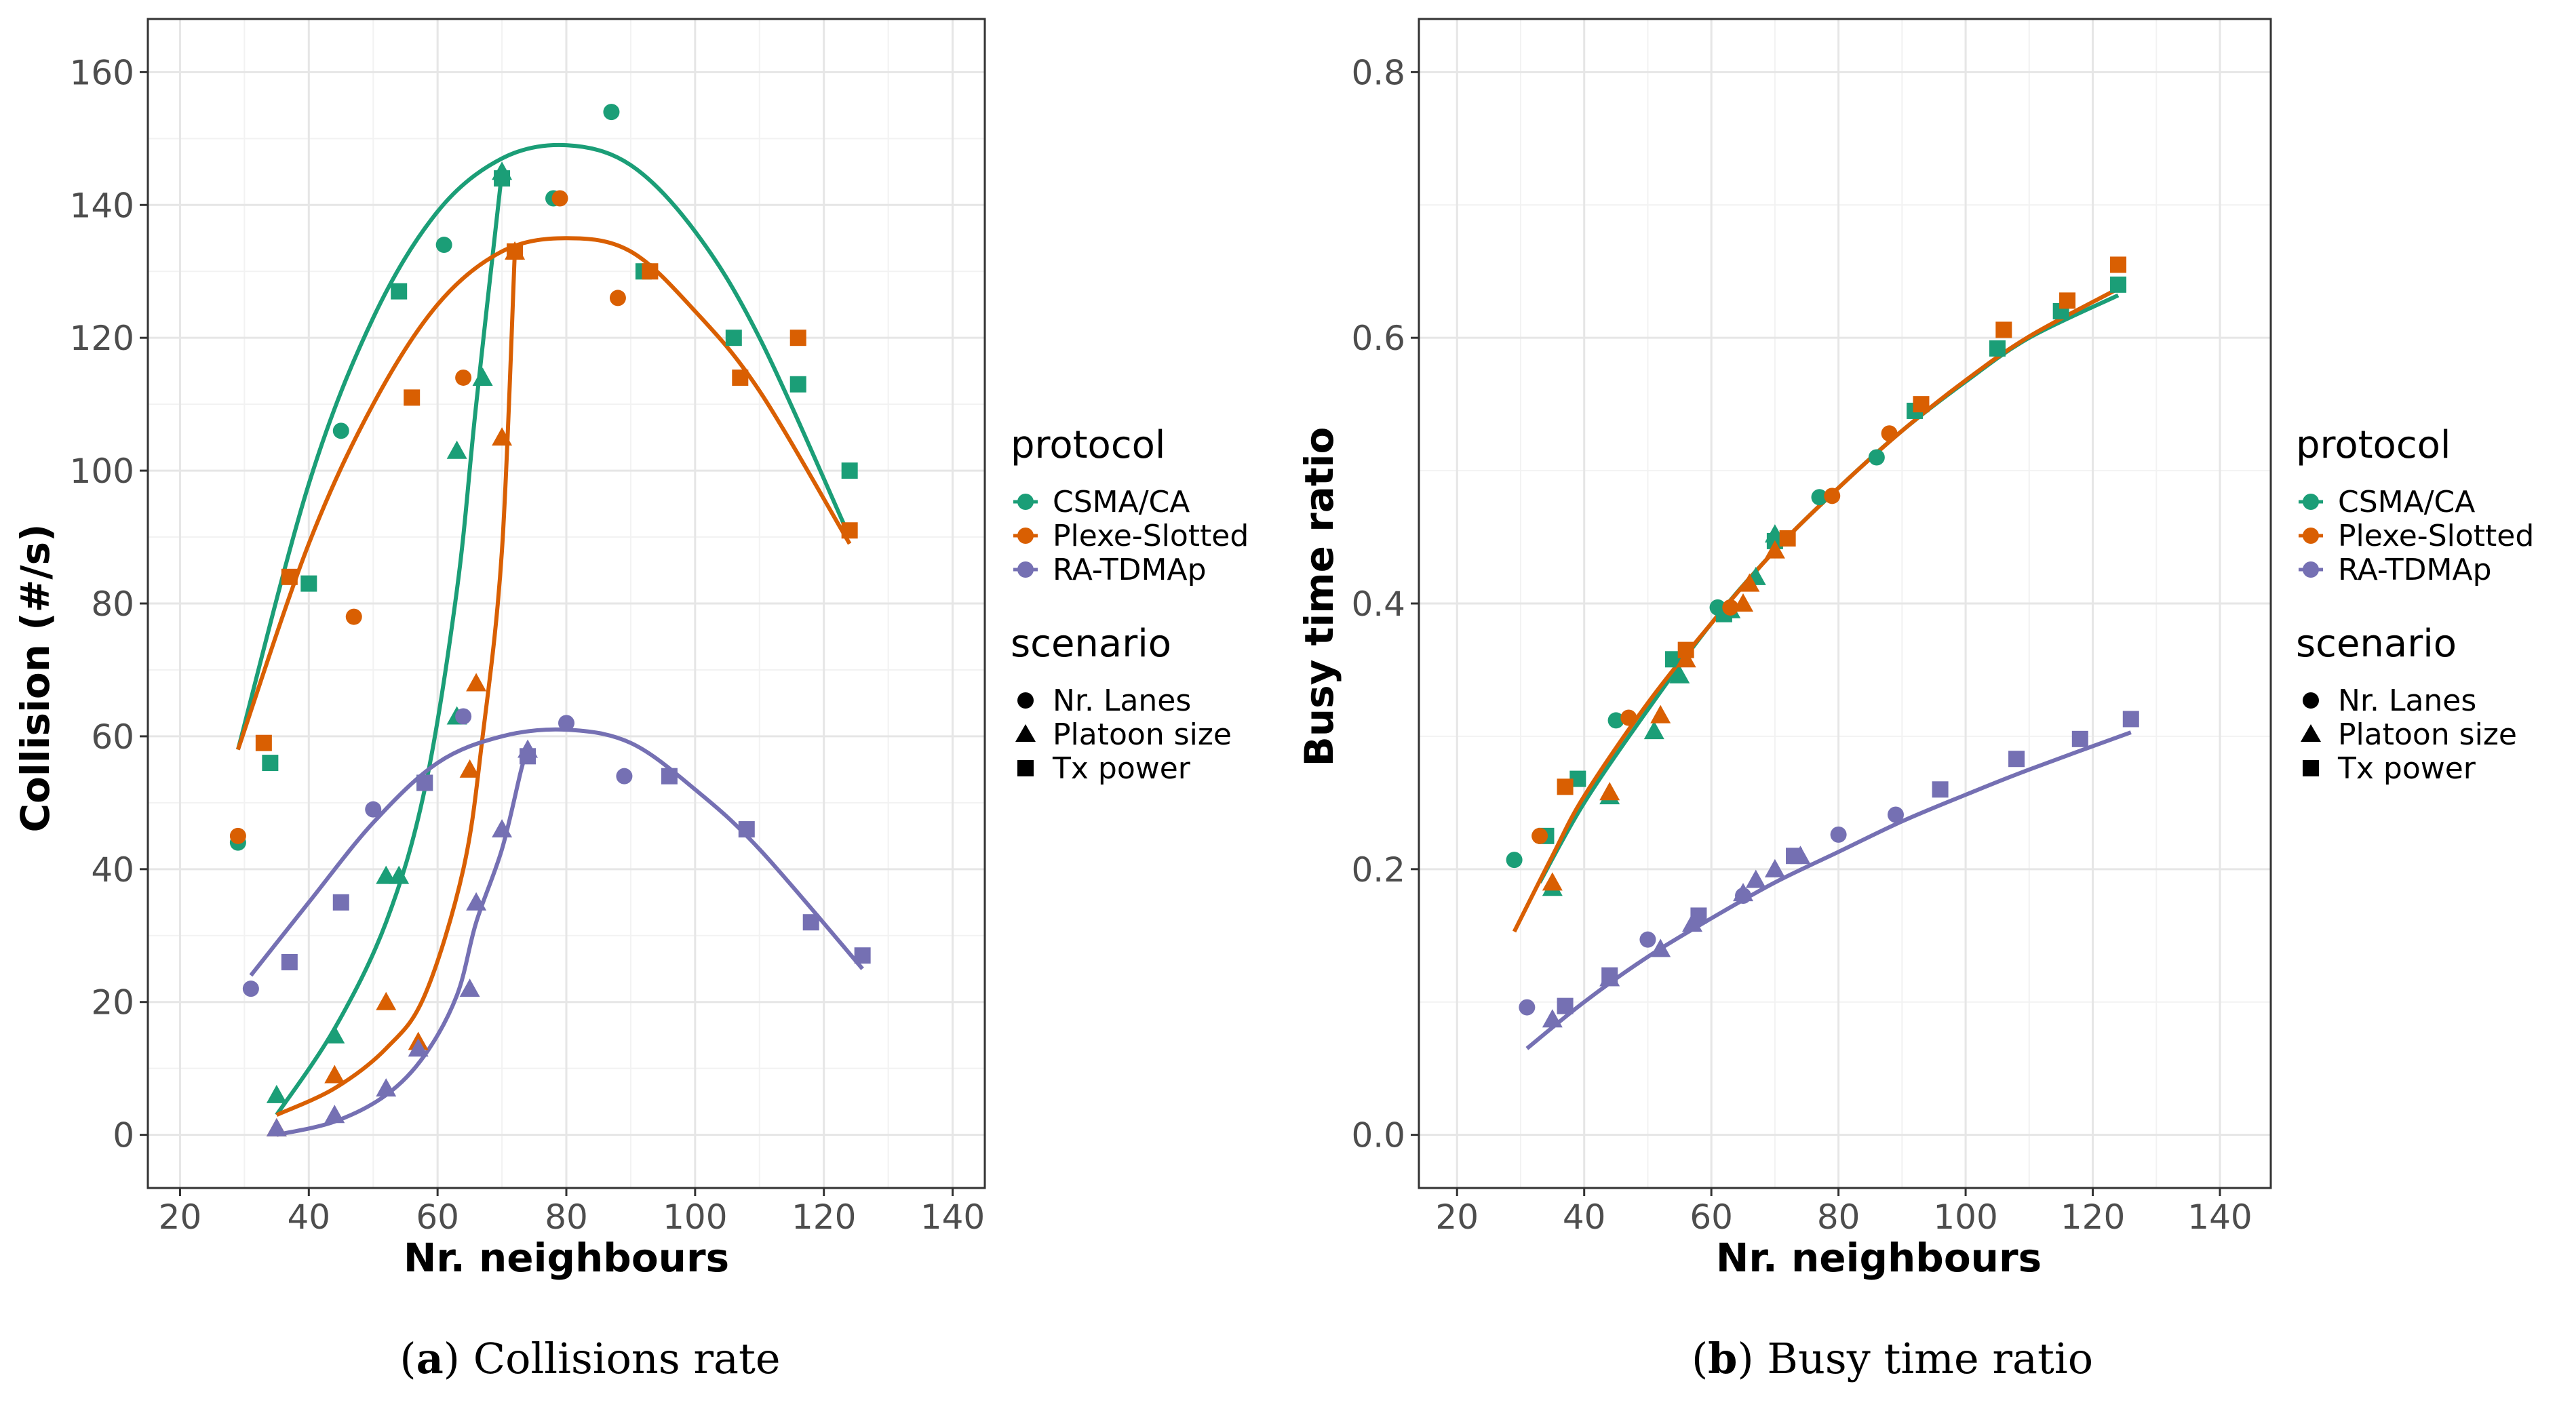  Describe the element at coordinates (112, 737) in the screenshot. I see `y-tick-label: 60` at that location.